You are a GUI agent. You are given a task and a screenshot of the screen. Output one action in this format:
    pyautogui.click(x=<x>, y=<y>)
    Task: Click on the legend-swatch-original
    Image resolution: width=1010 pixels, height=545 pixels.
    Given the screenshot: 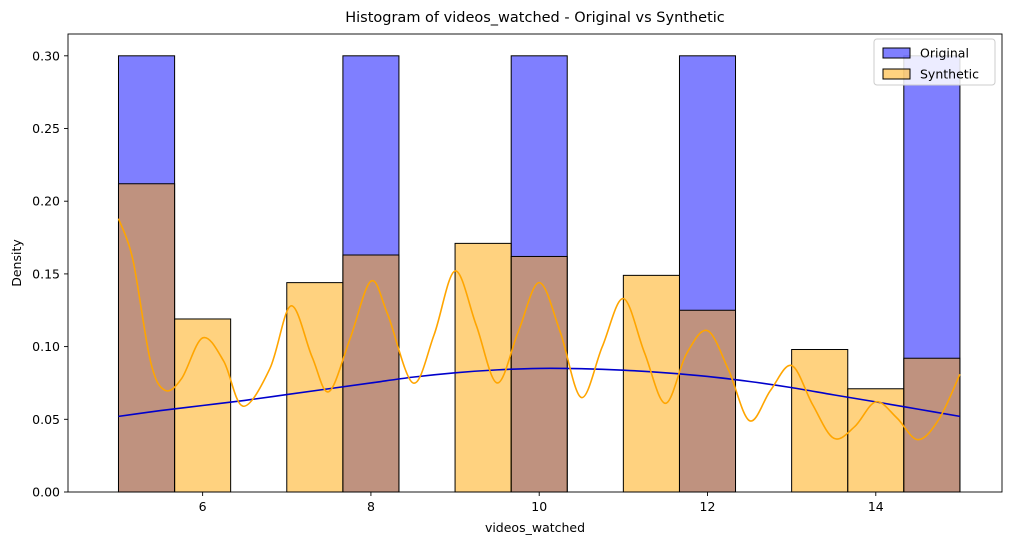 What is the action you would take?
    pyautogui.click(x=896, y=53)
    